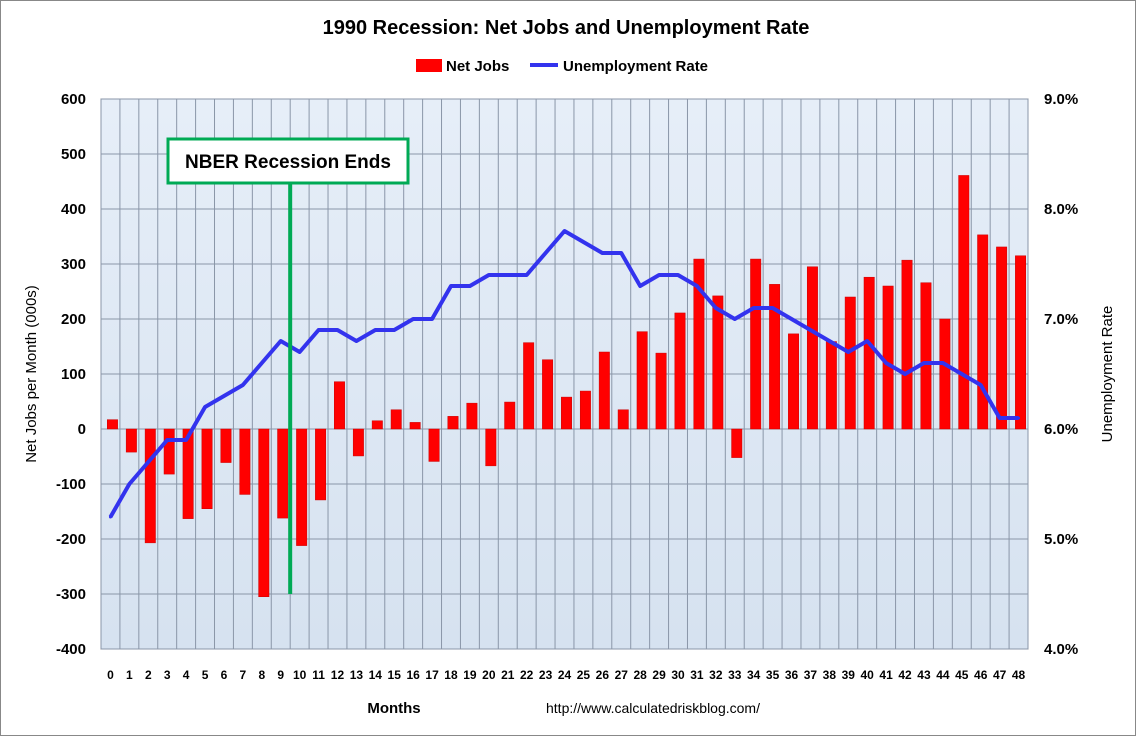 The width and height of the screenshot is (1136, 736). Describe the element at coordinates (603, 675) in the screenshot. I see `x-tick-label: 26` at that location.